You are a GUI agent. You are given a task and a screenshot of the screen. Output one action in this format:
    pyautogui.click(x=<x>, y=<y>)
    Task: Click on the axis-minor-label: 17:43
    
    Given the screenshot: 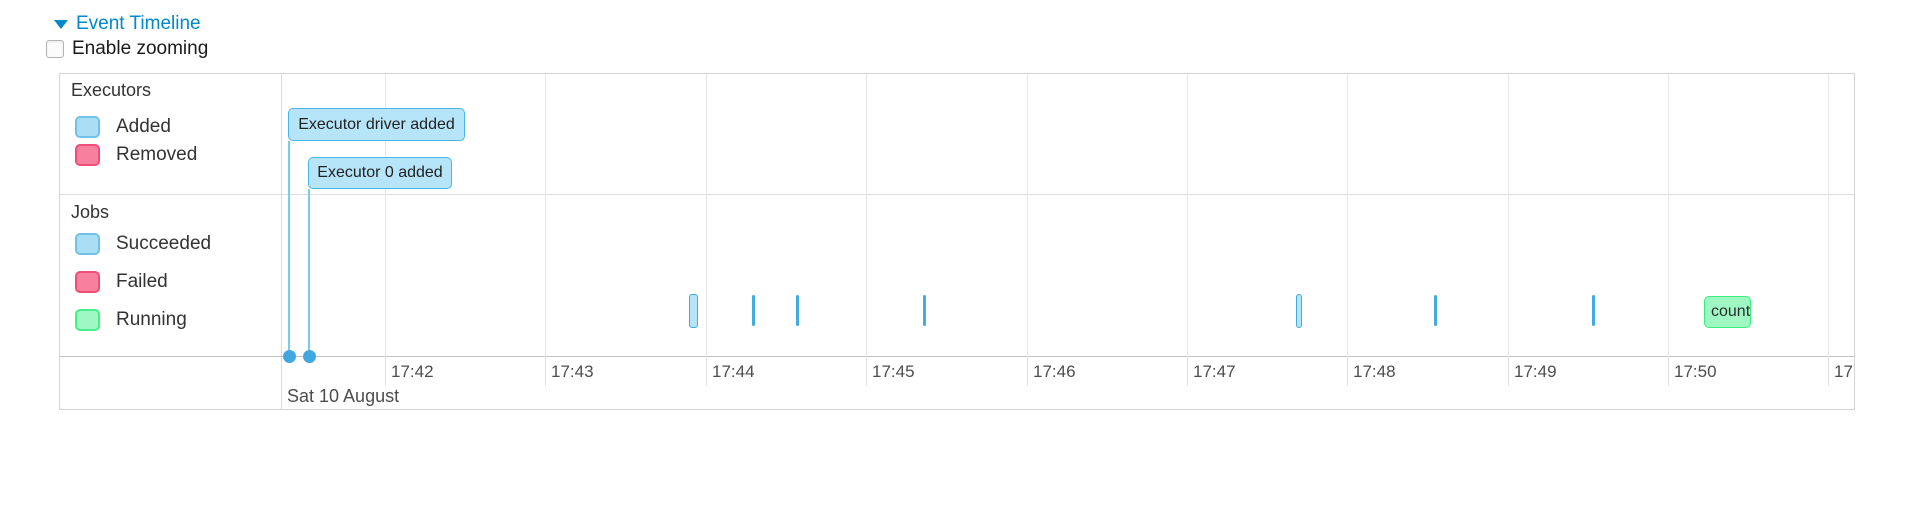 What is the action you would take?
    pyautogui.click(x=572, y=371)
    